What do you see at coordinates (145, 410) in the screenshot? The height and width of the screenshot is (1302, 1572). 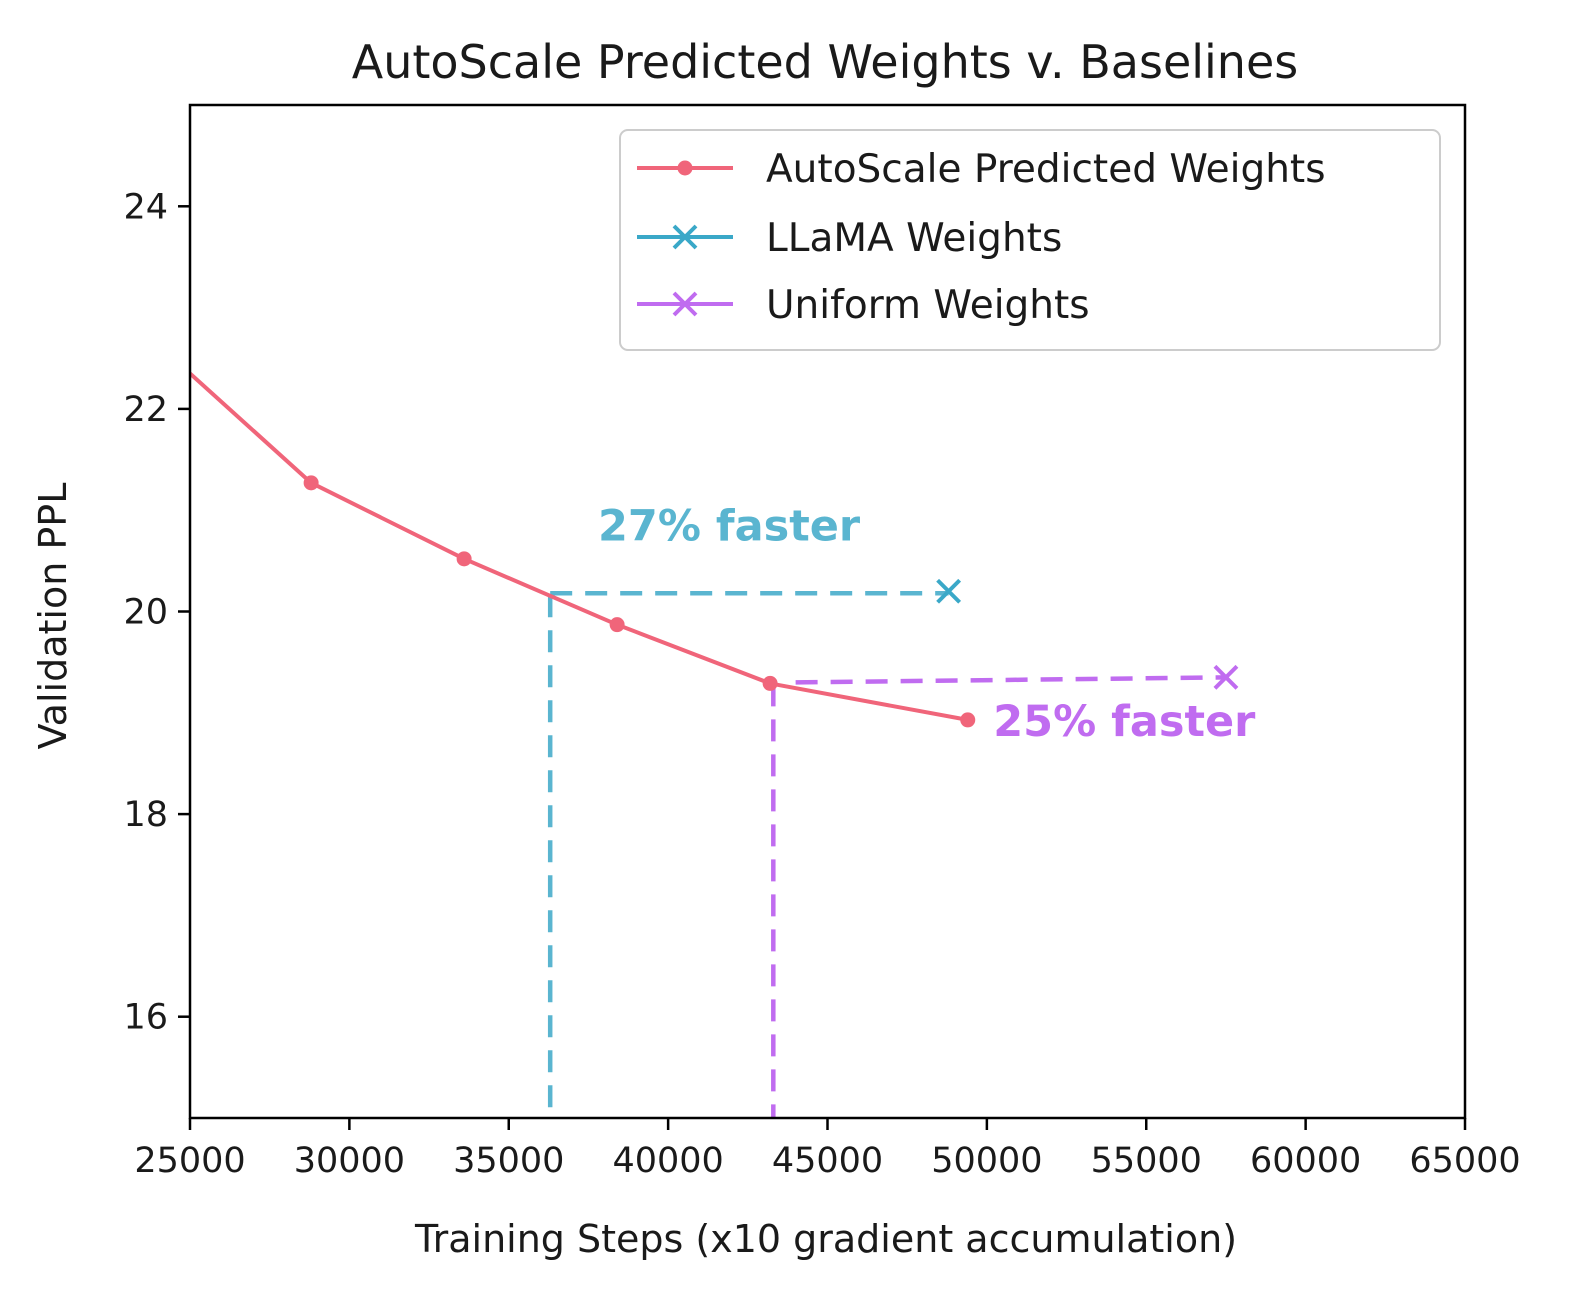 I see `y-tick-label: 22` at bounding box center [145, 410].